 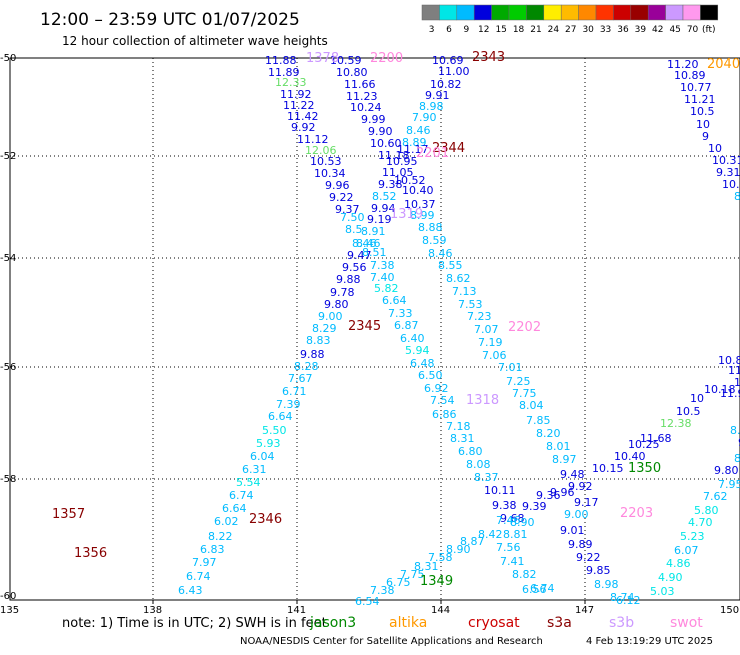 I want to click on wave-height-value: 9.19, so click(x=379, y=219).